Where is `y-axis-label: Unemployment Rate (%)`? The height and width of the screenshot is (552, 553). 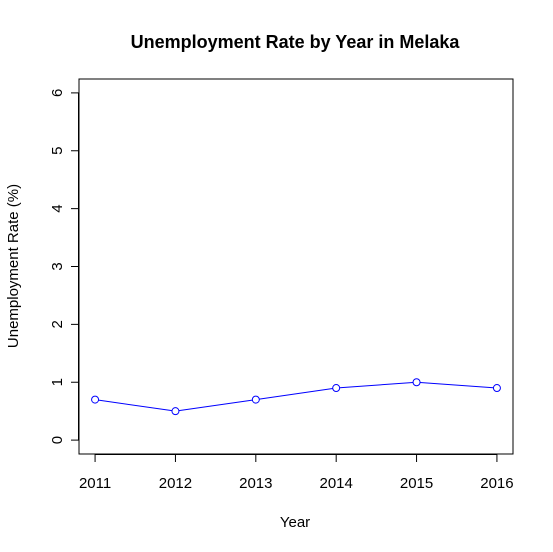 y-axis-label: Unemployment Rate (%) is located at coordinates (13, 266).